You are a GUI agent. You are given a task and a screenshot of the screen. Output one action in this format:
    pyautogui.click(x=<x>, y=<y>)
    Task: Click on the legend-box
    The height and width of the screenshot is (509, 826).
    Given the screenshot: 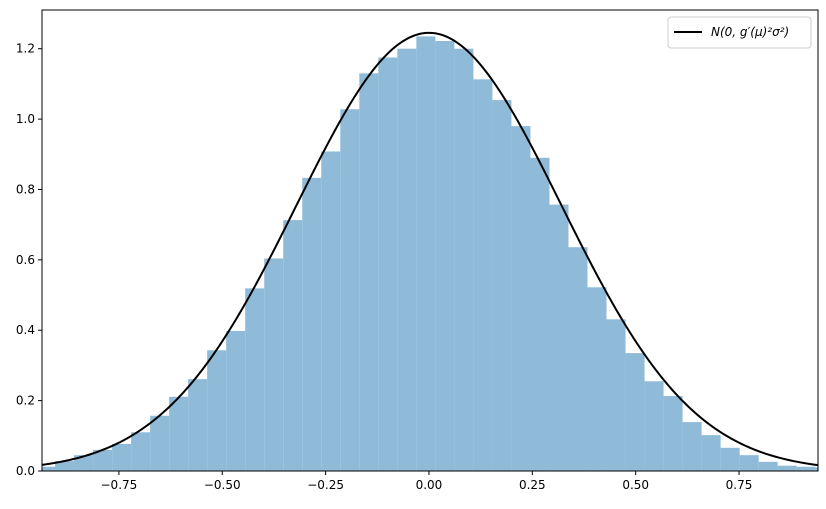 What is the action you would take?
    pyautogui.click(x=739, y=32)
    